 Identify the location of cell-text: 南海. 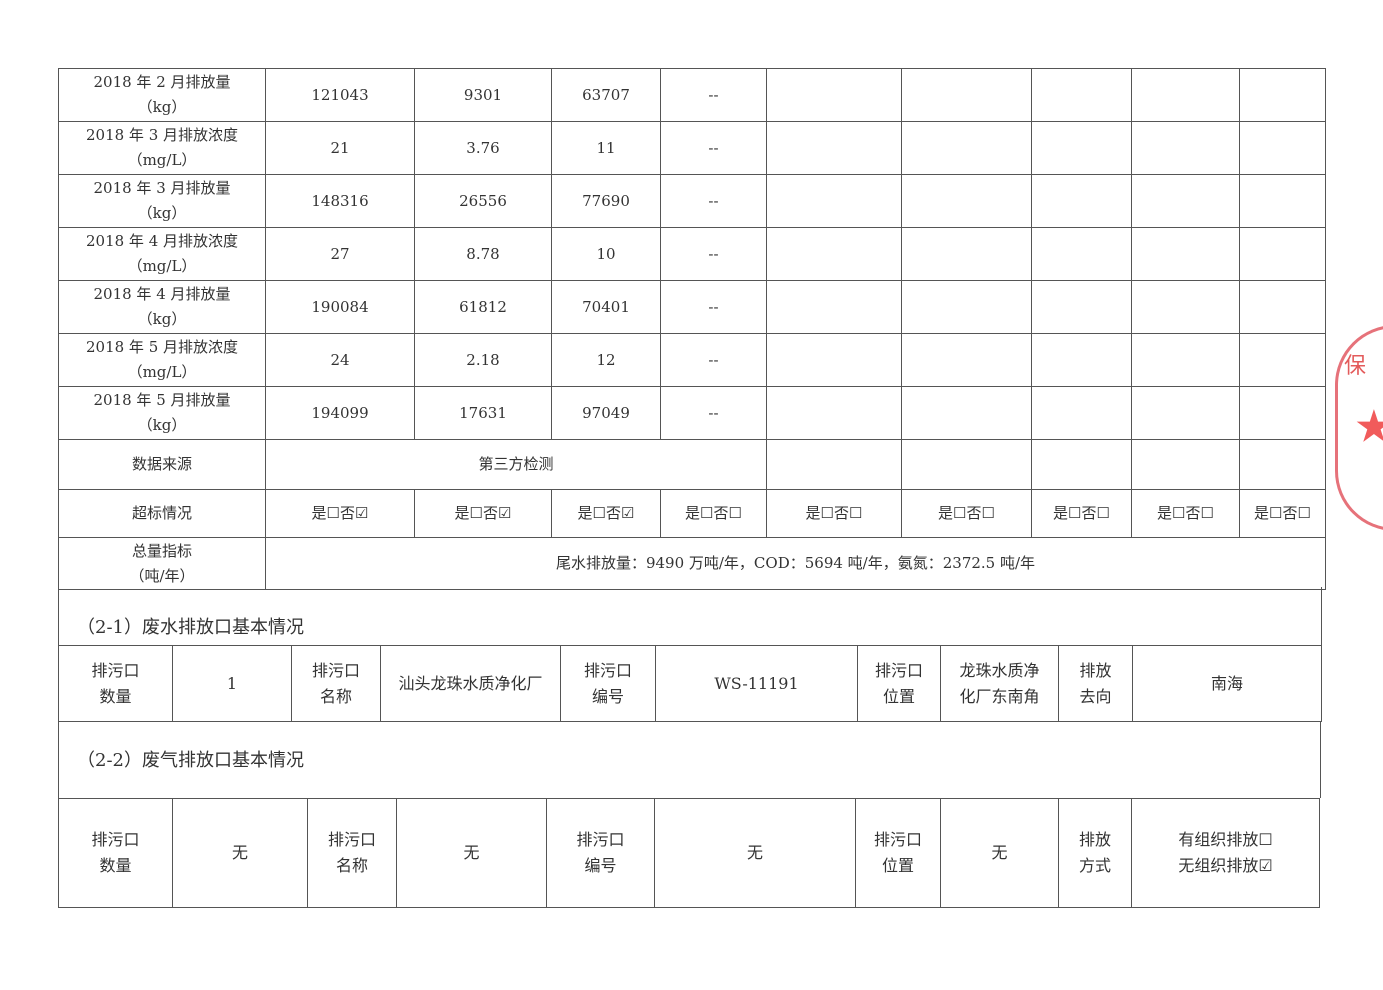
(1226, 683).